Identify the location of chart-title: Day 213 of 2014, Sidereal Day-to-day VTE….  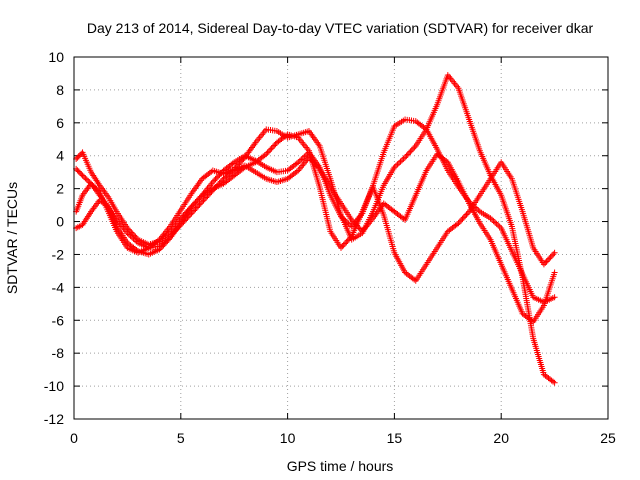
(340, 28).